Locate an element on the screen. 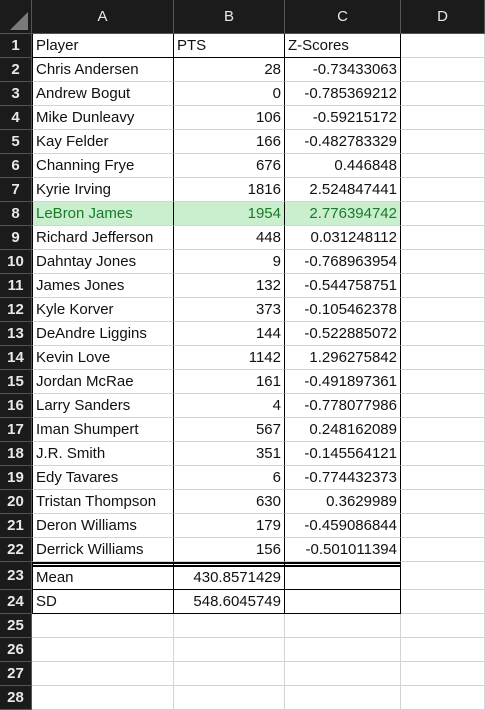  row-header-24: 24 is located at coordinates (16, 602).